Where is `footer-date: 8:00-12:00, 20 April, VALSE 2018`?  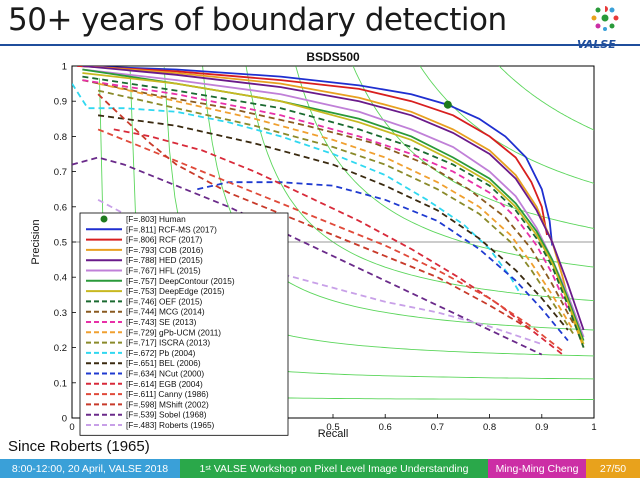 footer-date: 8:00-12:00, 20 April, VALSE 2018 is located at coordinates (90, 468).